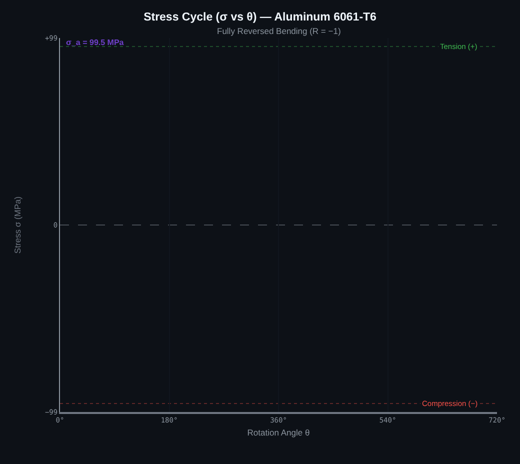  What do you see at coordinates (278, 432) in the screenshot?
I see `x-axis-title: Rotation Angle θ` at bounding box center [278, 432].